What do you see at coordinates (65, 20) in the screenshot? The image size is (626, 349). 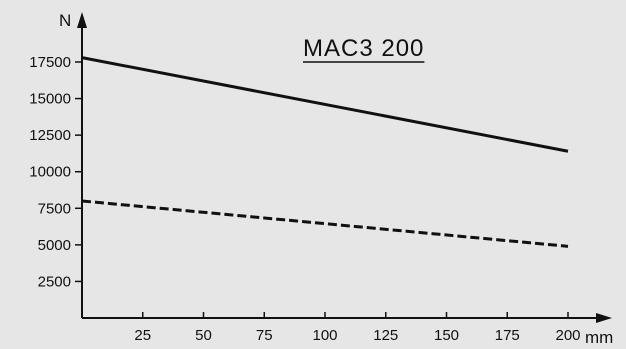 I see `y-axis-label: N` at bounding box center [65, 20].